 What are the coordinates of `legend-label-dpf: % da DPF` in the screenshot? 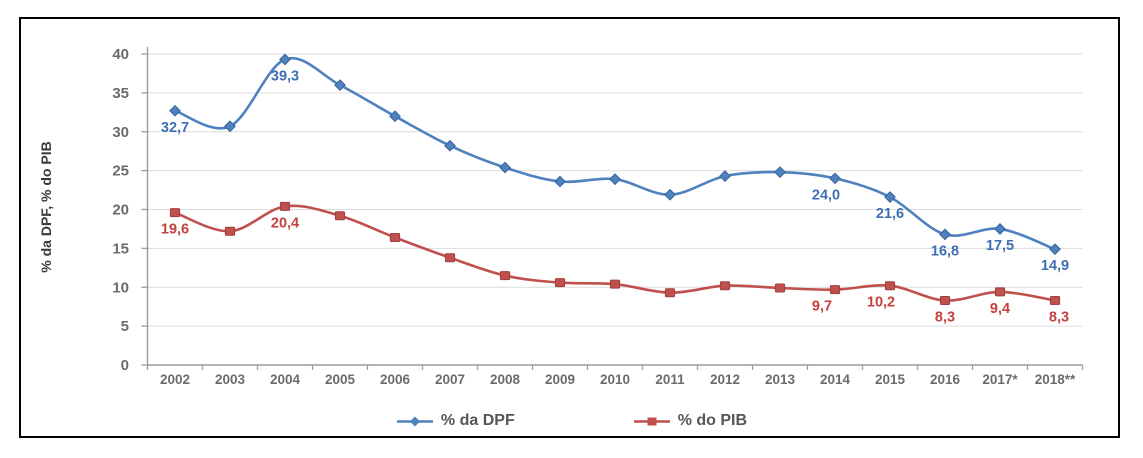 It's located at (477, 420).